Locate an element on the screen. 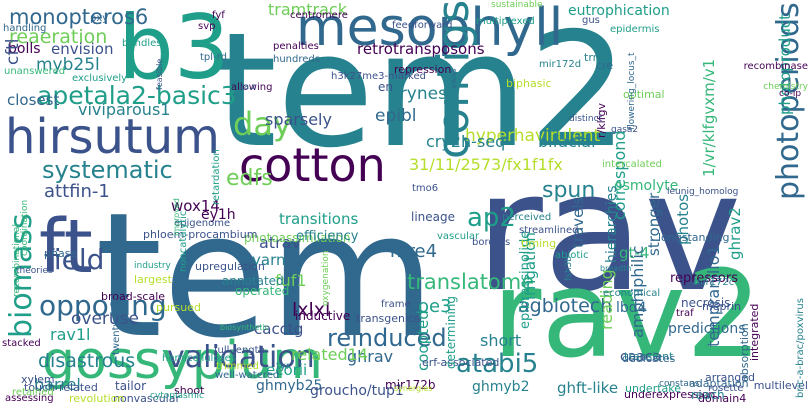  word-field: field is located at coordinates (74, 259).